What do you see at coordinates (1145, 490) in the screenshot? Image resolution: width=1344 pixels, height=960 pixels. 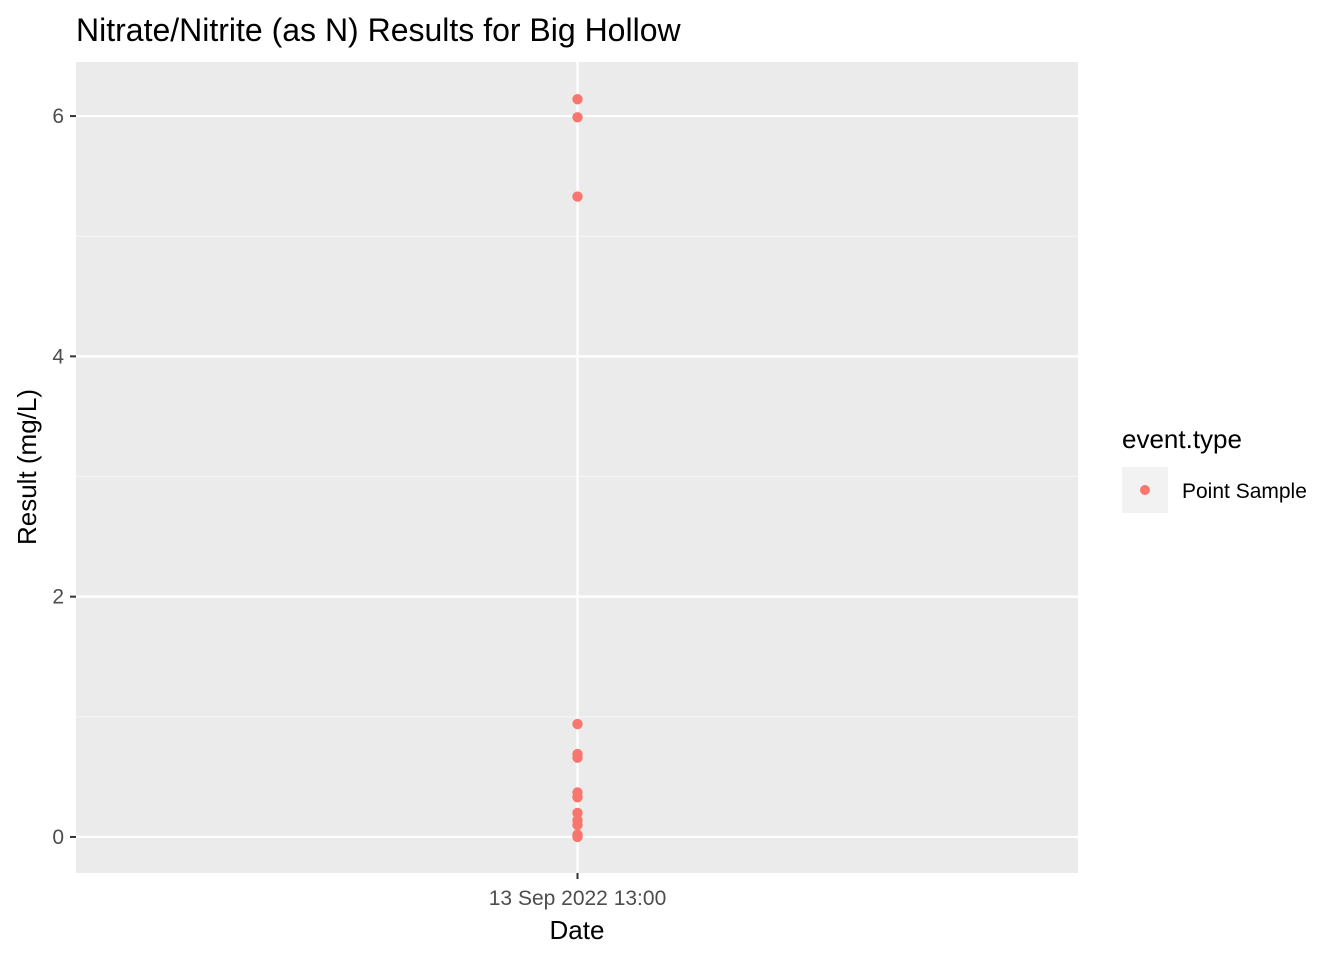 I see `legend-key-point` at bounding box center [1145, 490].